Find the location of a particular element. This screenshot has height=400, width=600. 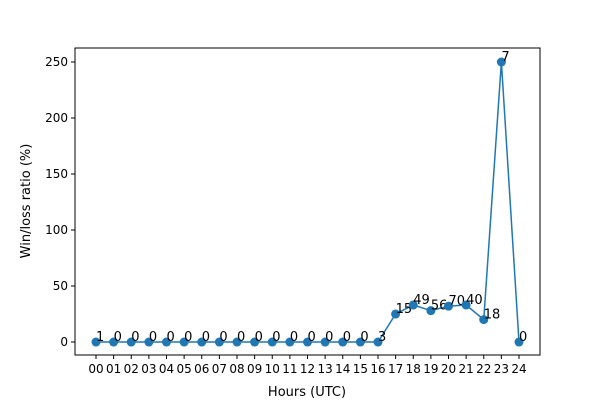

y-tick-label: 200 is located at coordinates (56, 118).